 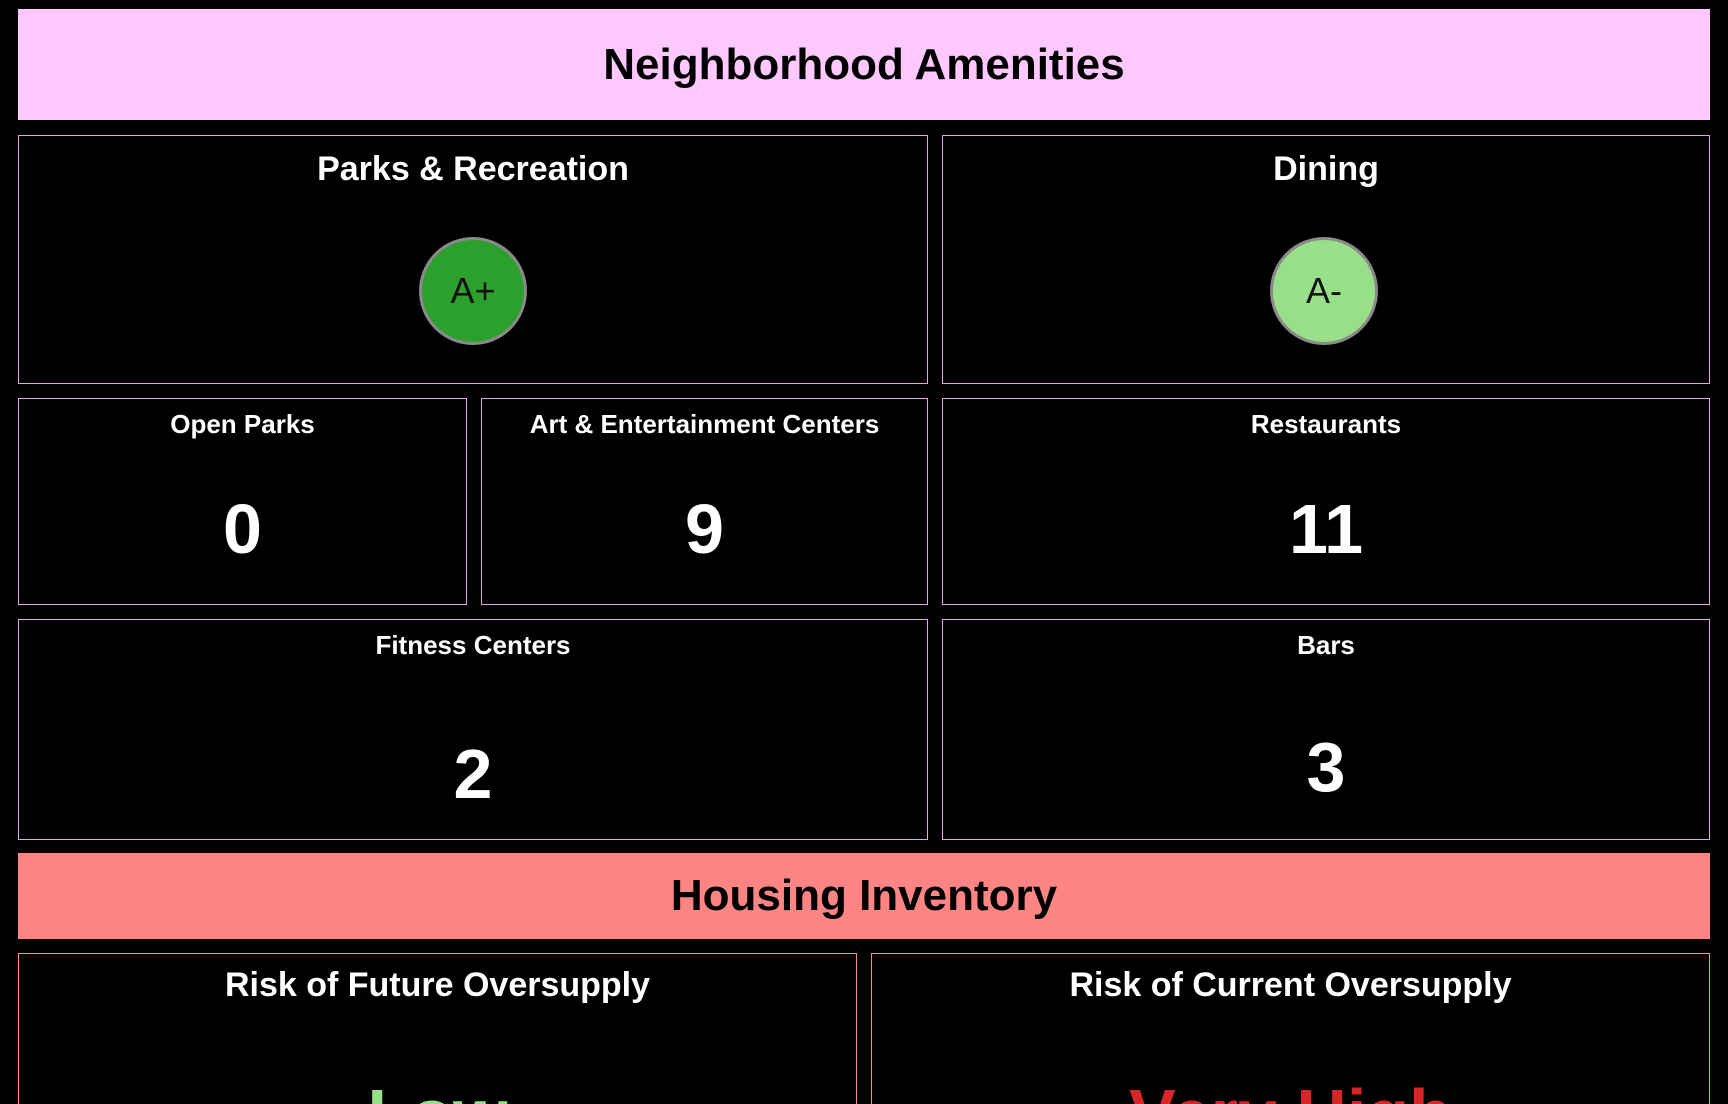 What do you see at coordinates (704, 424) in the screenshot?
I see `art-entertainment-label: Art & Entertainment Centers` at bounding box center [704, 424].